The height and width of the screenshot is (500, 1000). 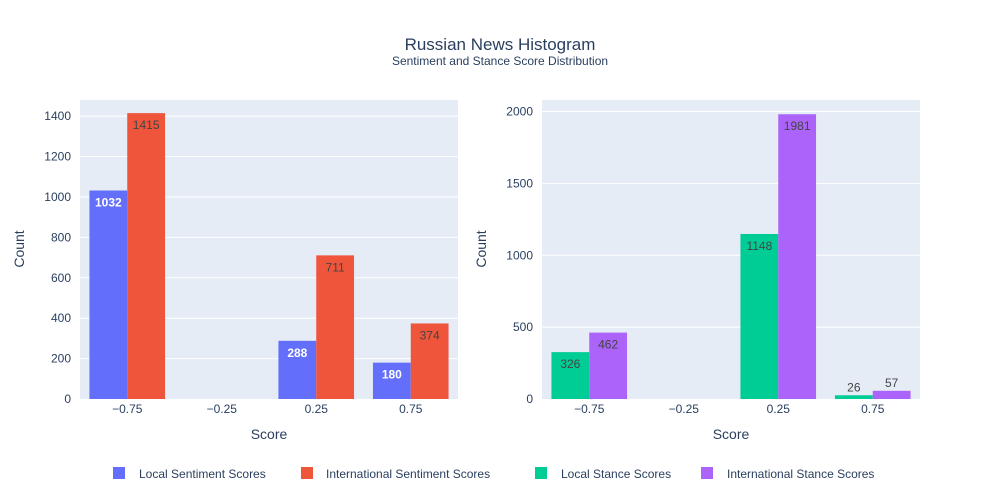 I want to click on bar-value-label: 462, so click(x=608, y=345).